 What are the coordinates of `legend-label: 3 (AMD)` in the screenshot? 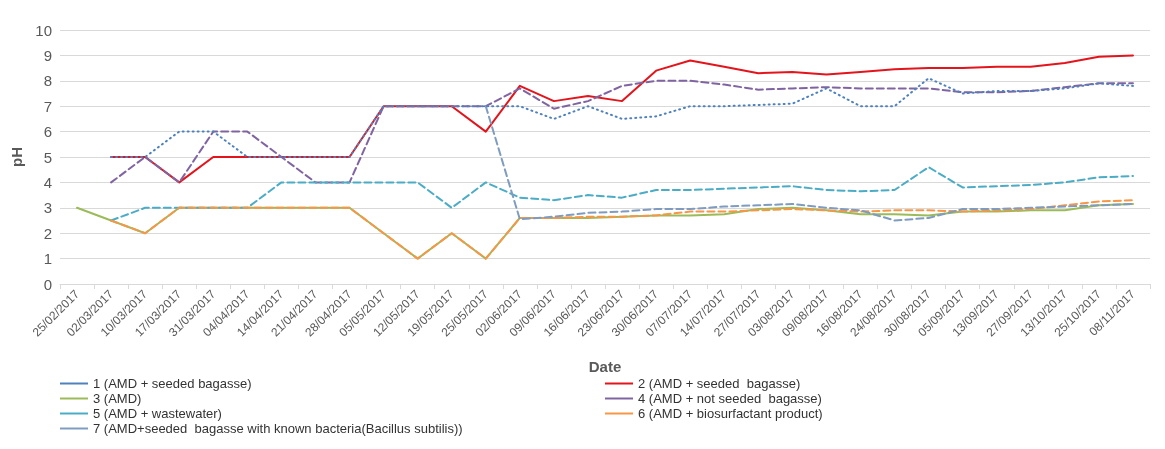 It's located at (117, 398).